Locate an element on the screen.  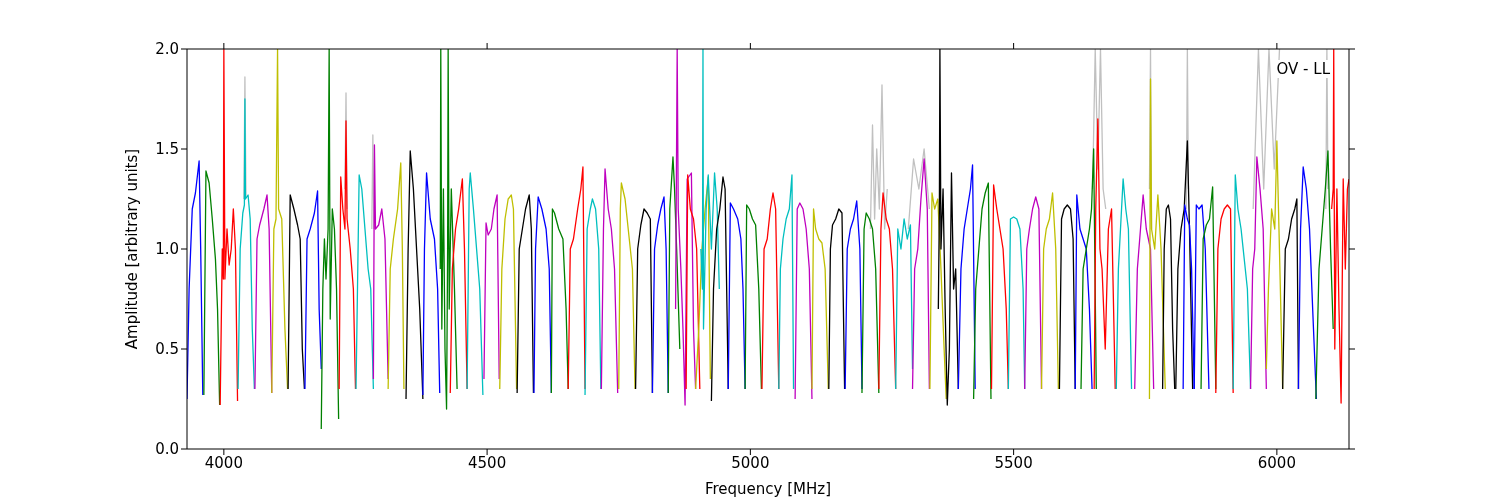
x-tick-label: 5000 is located at coordinates (750, 462).